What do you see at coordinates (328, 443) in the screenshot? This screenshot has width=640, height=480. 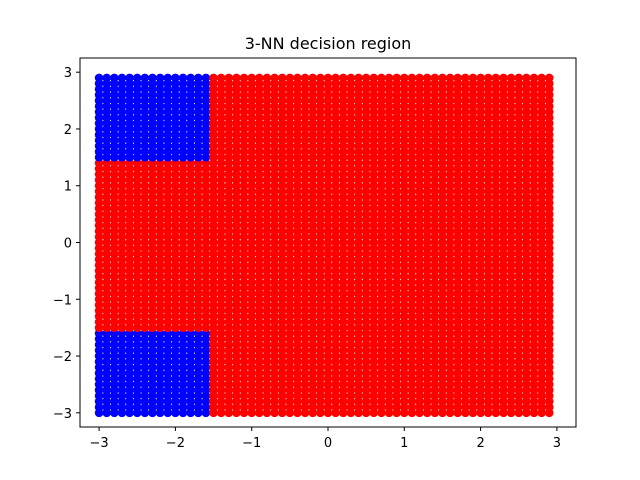 I see `x-tick-label: 0` at bounding box center [328, 443].